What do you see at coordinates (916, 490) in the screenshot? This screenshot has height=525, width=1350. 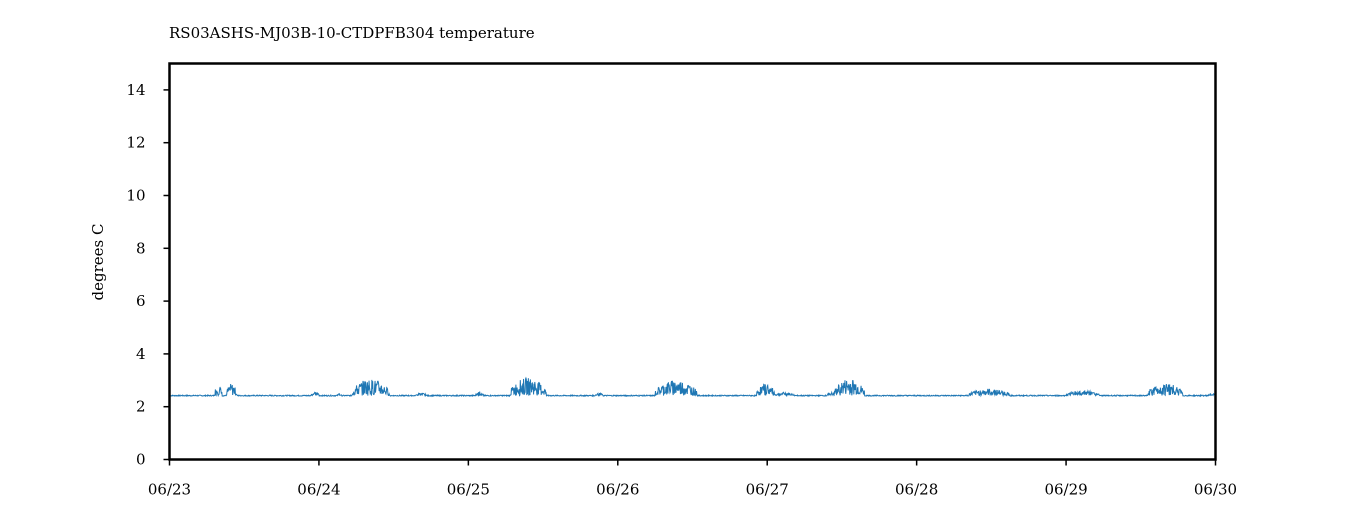 I see `x-tick-label: 06/28` at bounding box center [916, 490].